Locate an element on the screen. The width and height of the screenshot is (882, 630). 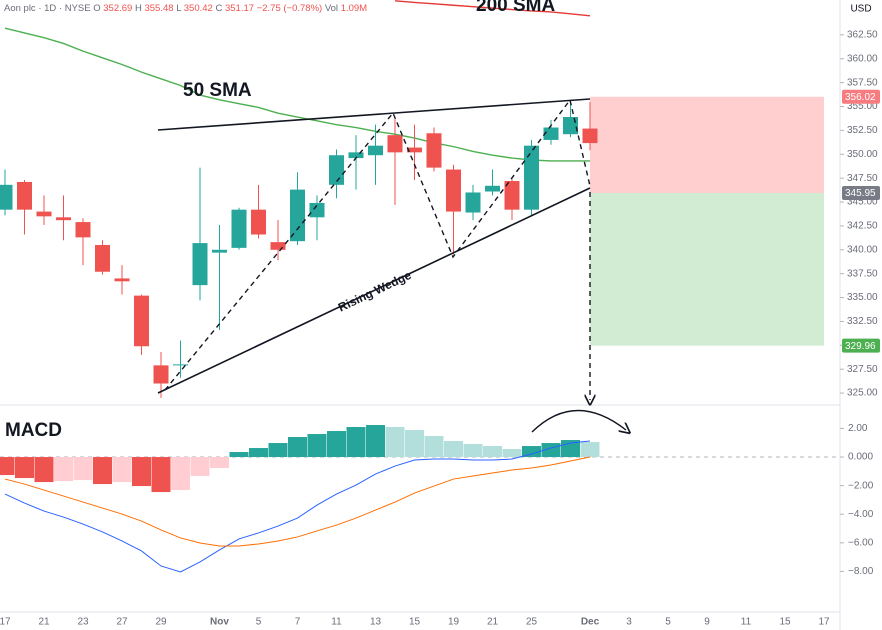
price-label: 356.02 is located at coordinates (860, 97).